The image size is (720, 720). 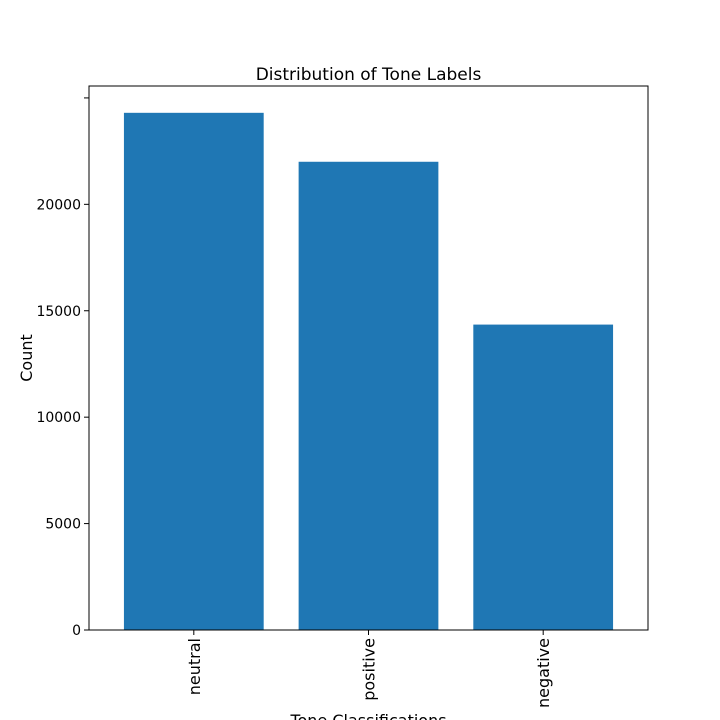 I want to click on y-axis-label: Count, so click(x=26, y=358).